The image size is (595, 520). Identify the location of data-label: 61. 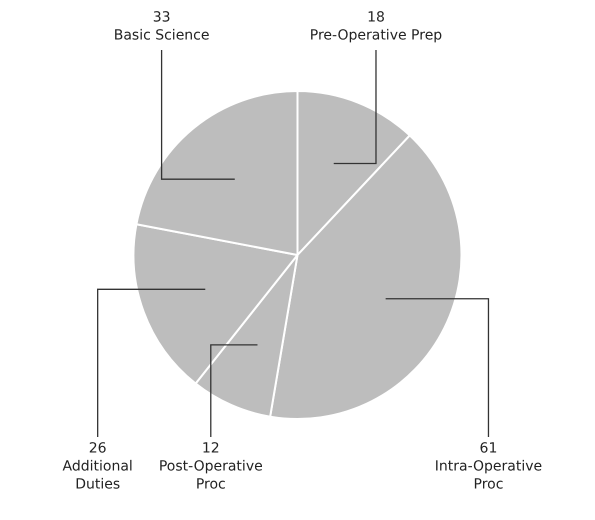
(489, 448).